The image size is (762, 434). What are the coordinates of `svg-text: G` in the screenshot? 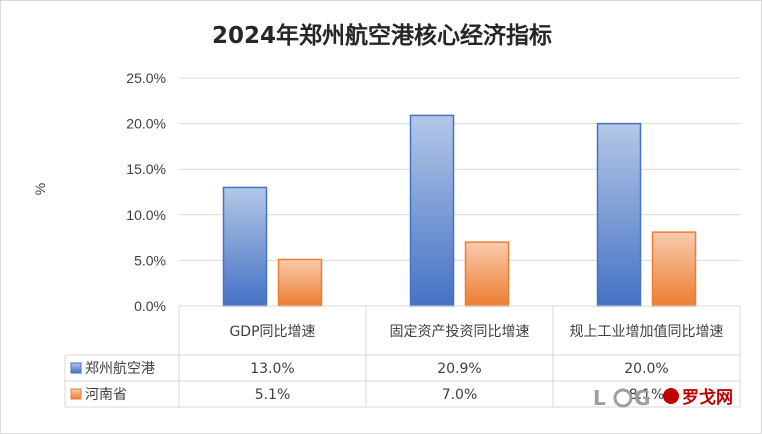 It's located at (642, 398).